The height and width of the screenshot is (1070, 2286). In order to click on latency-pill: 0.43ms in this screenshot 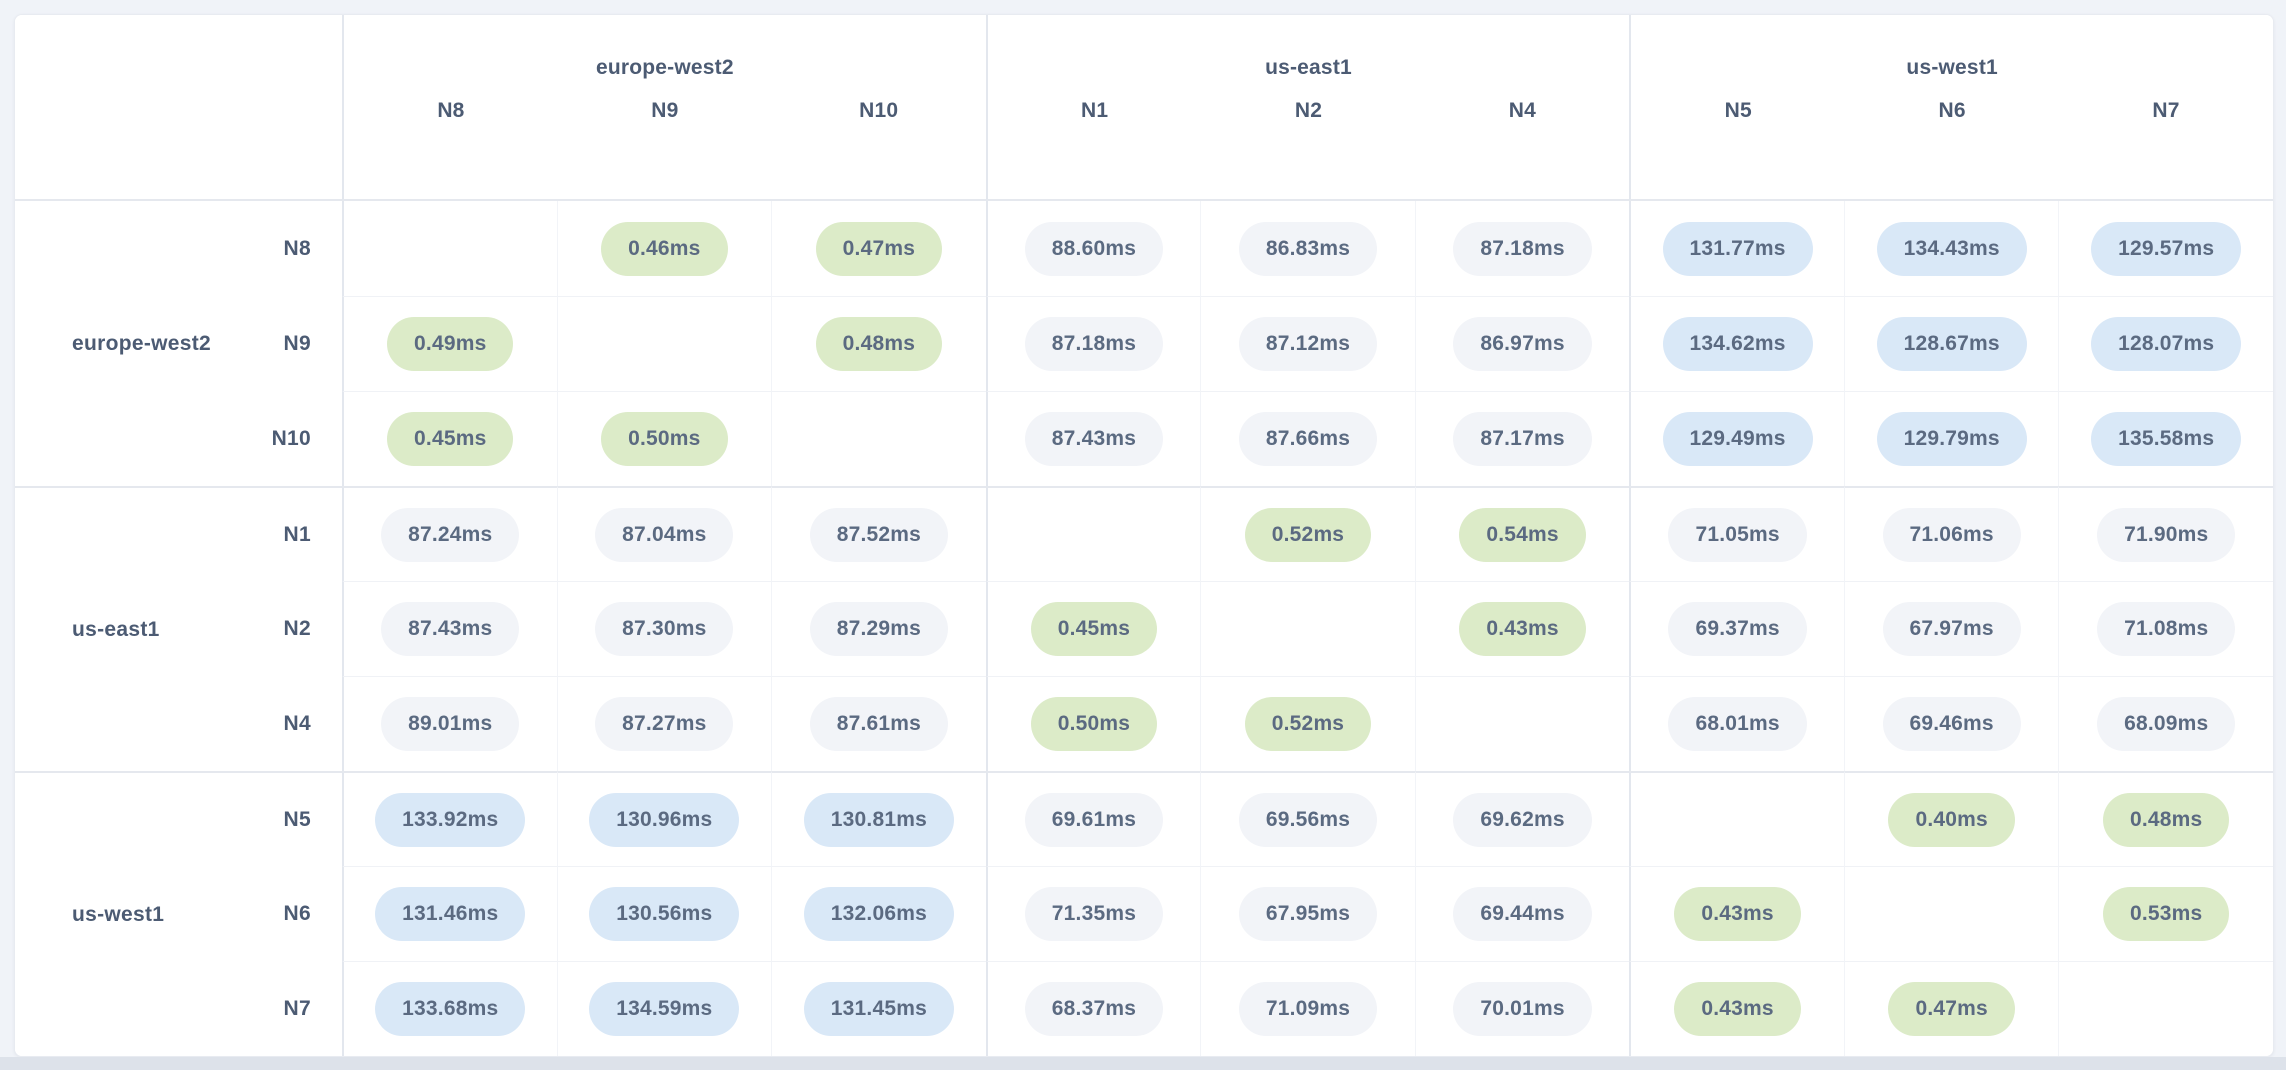, I will do `click(1522, 629)`.